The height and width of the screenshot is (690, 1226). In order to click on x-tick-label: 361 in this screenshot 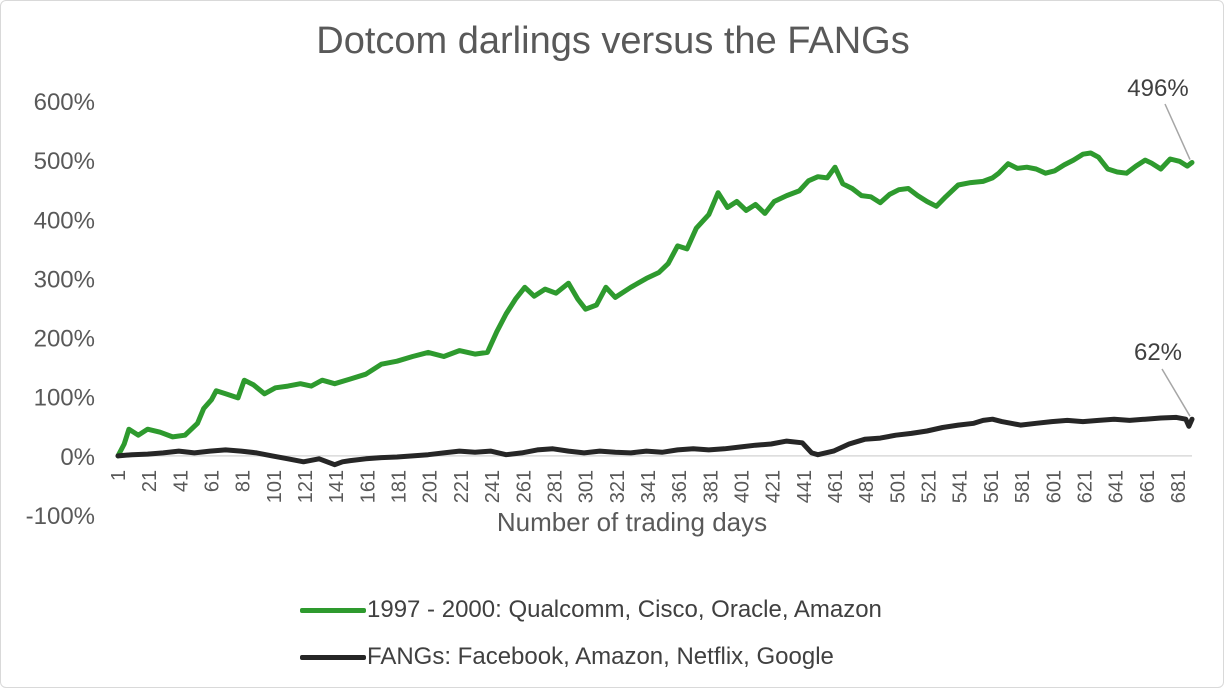, I will do `click(680, 486)`.